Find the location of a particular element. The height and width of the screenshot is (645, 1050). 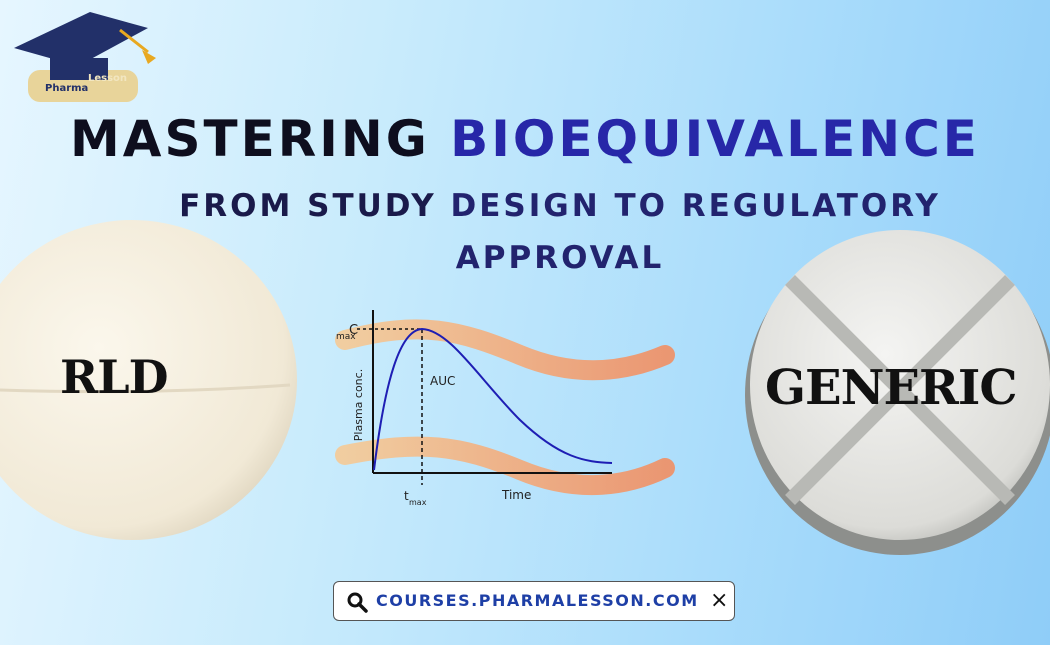

auc-label: AUC is located at coordinates (442, 381).